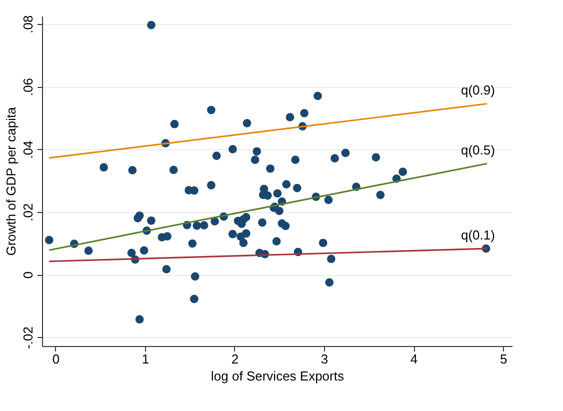  What do you see at coordinates (477, 235) in the screenshot?
I see `series-label: q(0.1)` at bounding box center [477, 235].